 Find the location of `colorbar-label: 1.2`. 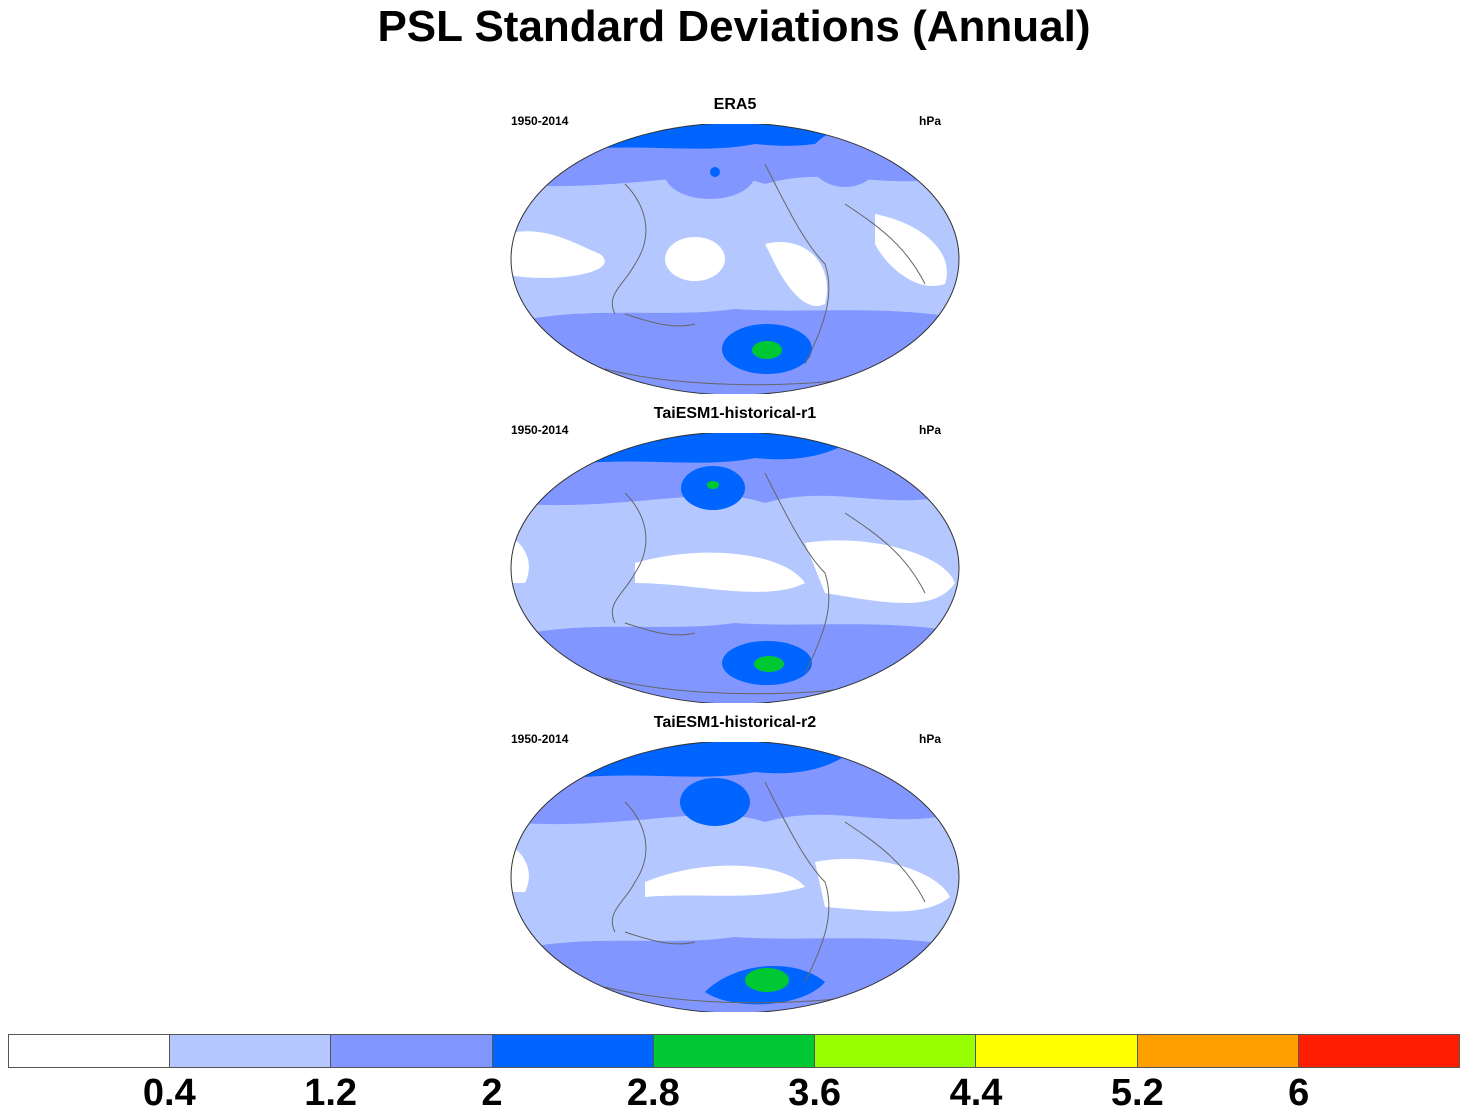

colorbar-label: 1.2 is located at coordinates (331, 1093).